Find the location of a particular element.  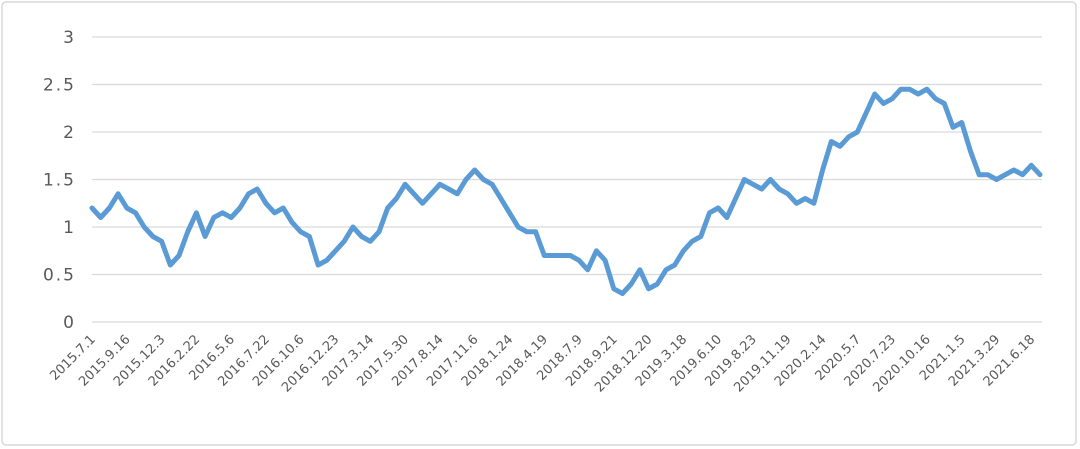

y-tick-label: 1.5 is located at coordinates (59, 181).